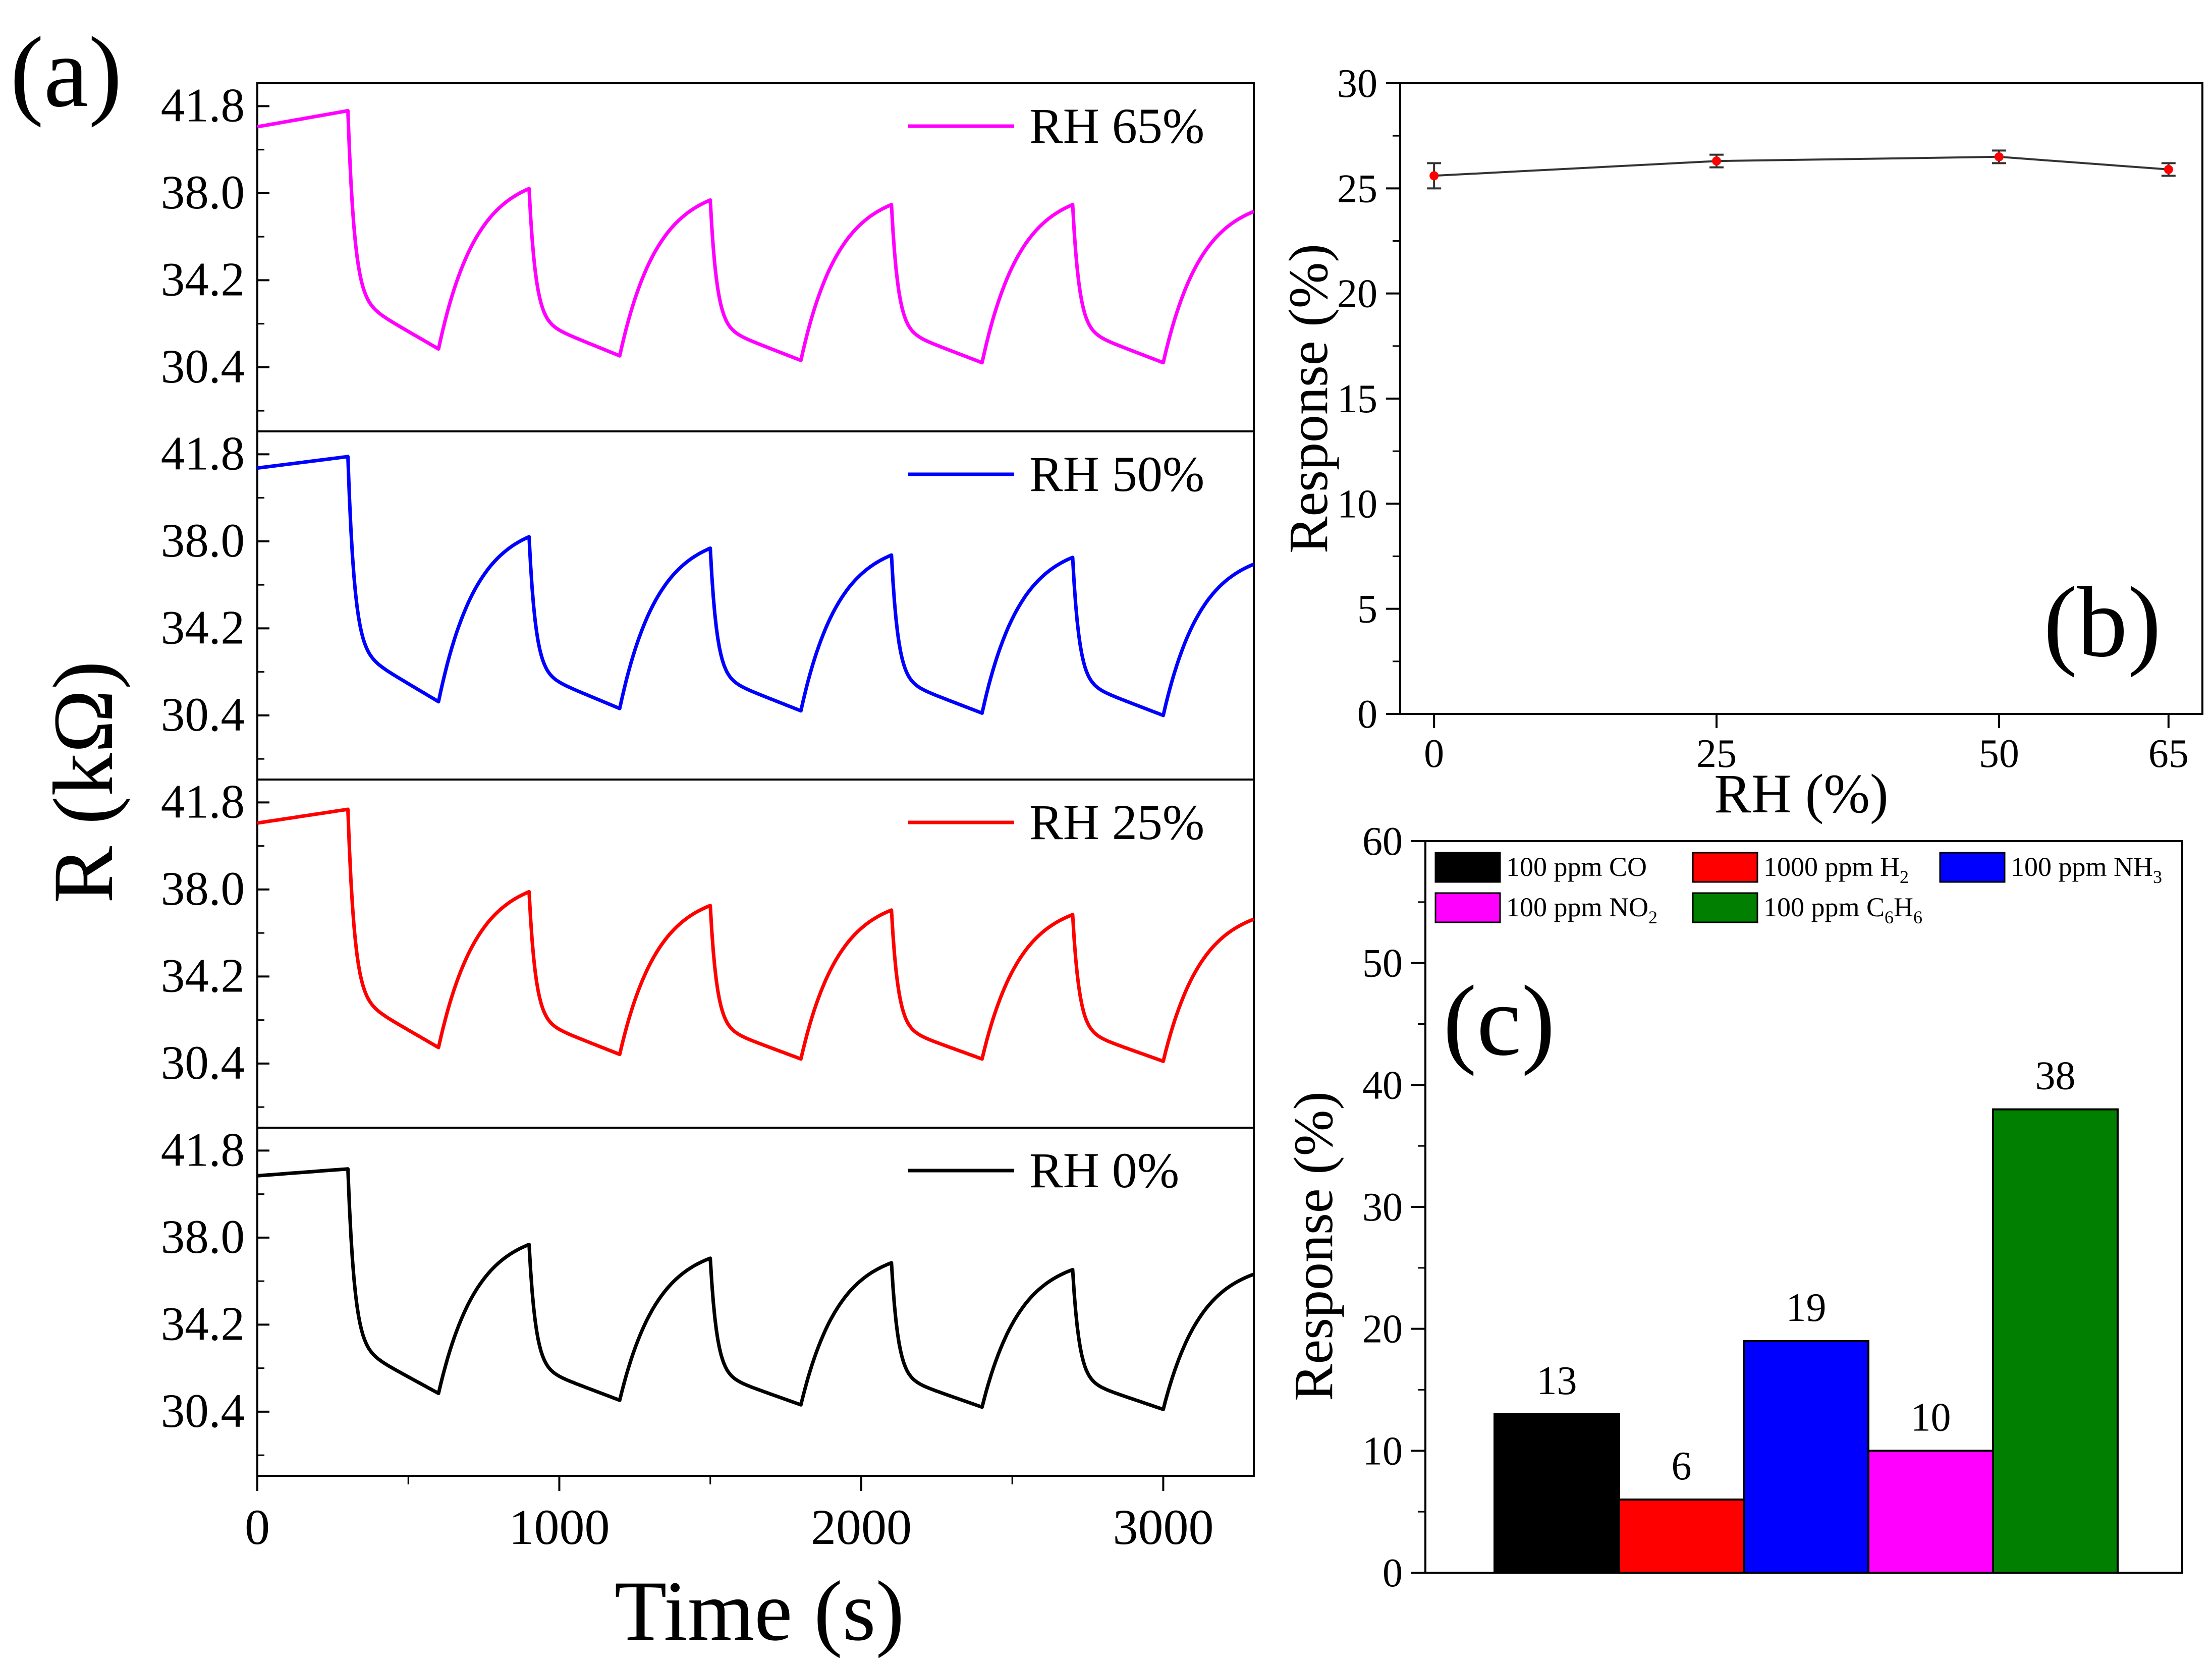  What do you see at coordinates (729, 1515) in the screenshot?
I see `panel-a-x-axis: 0 1000 2000 3000` at bounding box center [729, 1515].